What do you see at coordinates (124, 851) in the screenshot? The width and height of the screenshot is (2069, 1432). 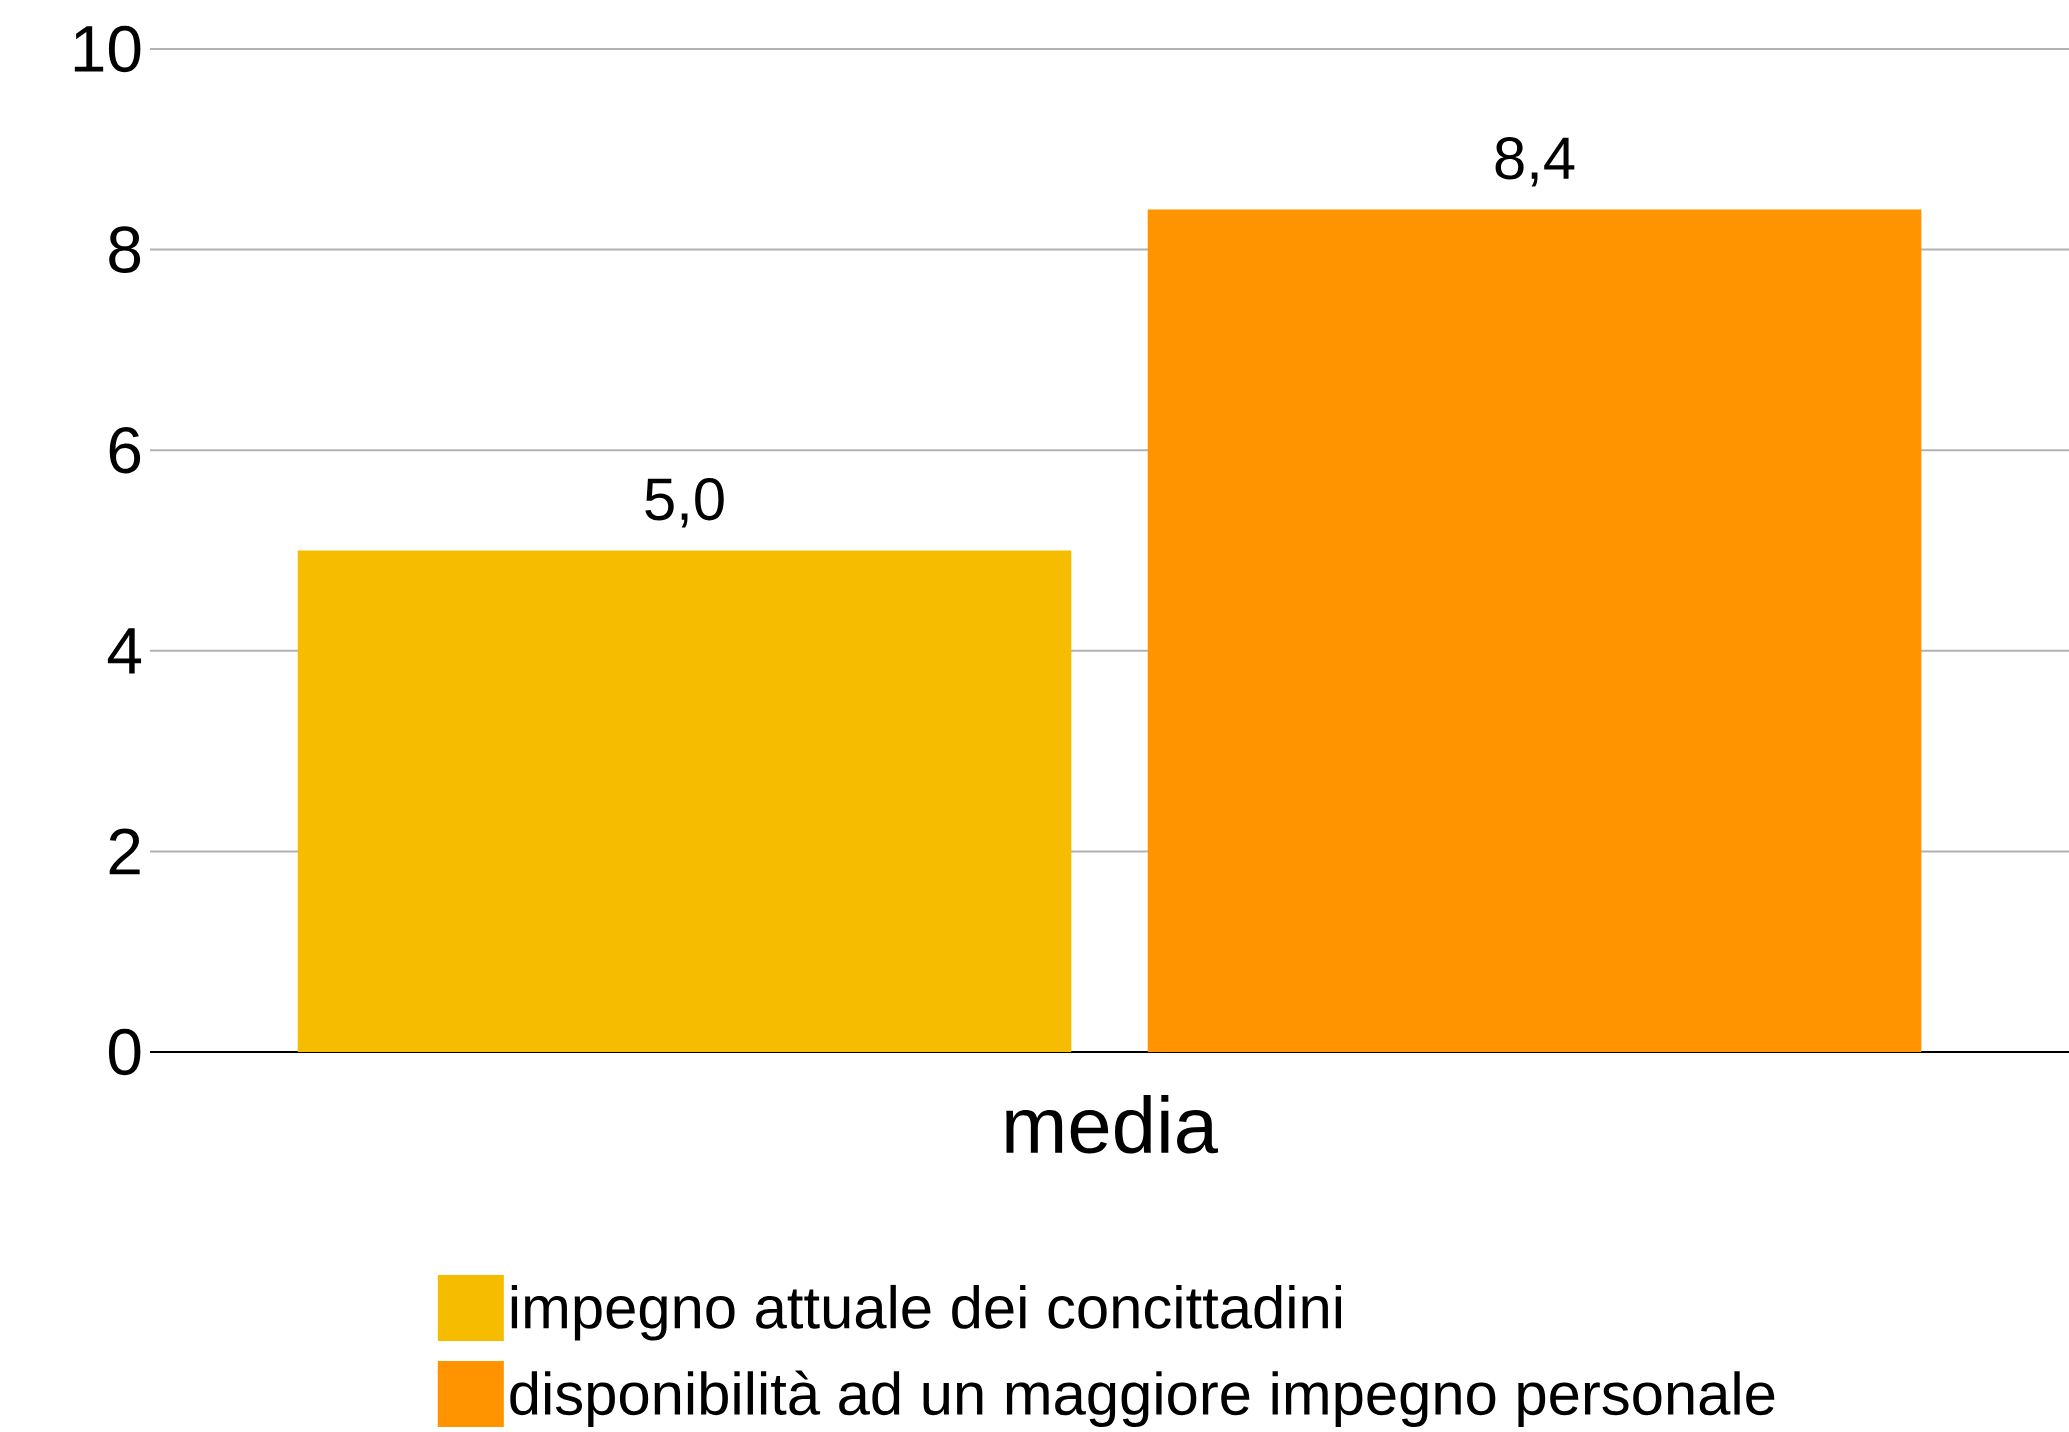 I see `y-tick-label: 2` at bounding box center [124, 851].